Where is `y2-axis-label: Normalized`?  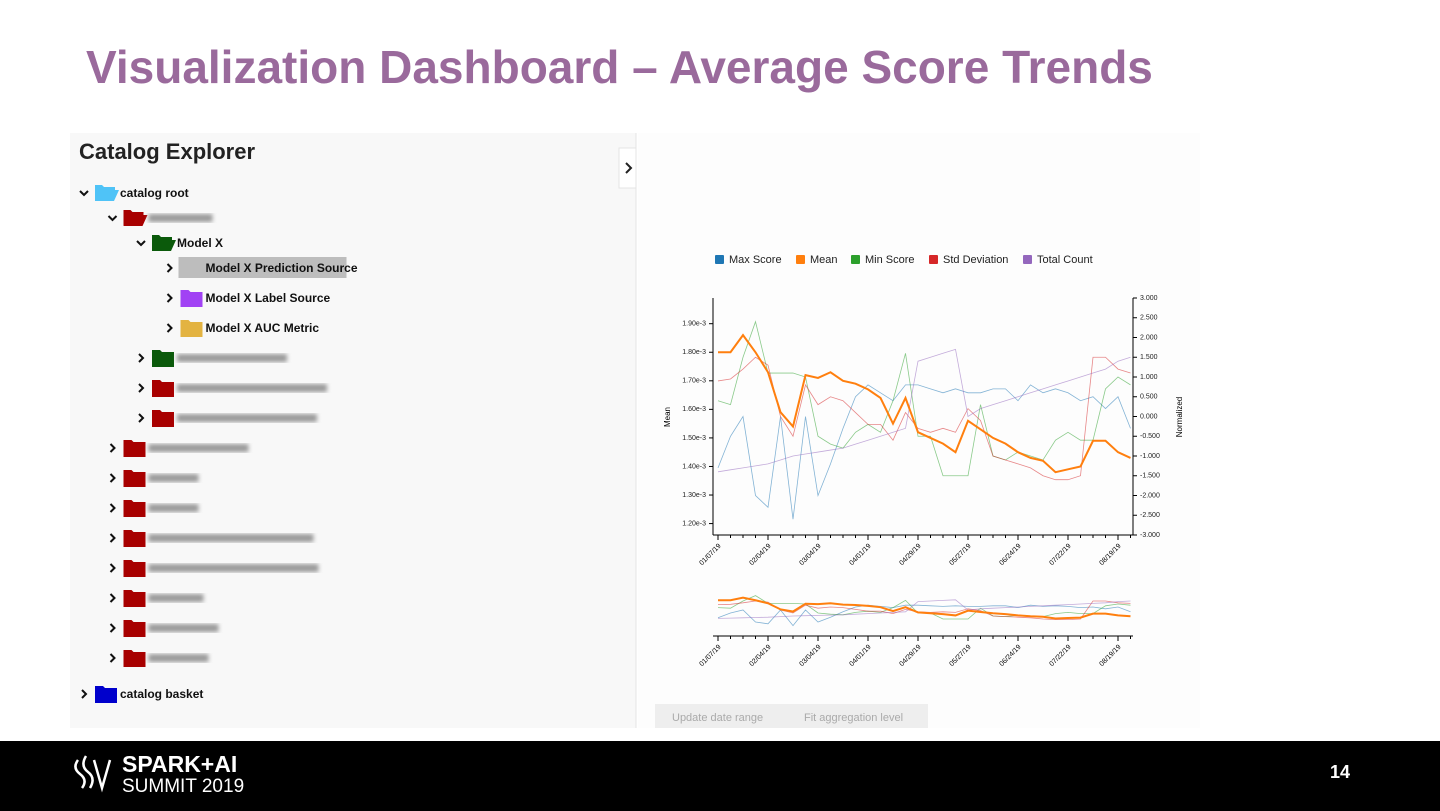 y2-axis-label: Normalized is located at coordinates (1179, 417).